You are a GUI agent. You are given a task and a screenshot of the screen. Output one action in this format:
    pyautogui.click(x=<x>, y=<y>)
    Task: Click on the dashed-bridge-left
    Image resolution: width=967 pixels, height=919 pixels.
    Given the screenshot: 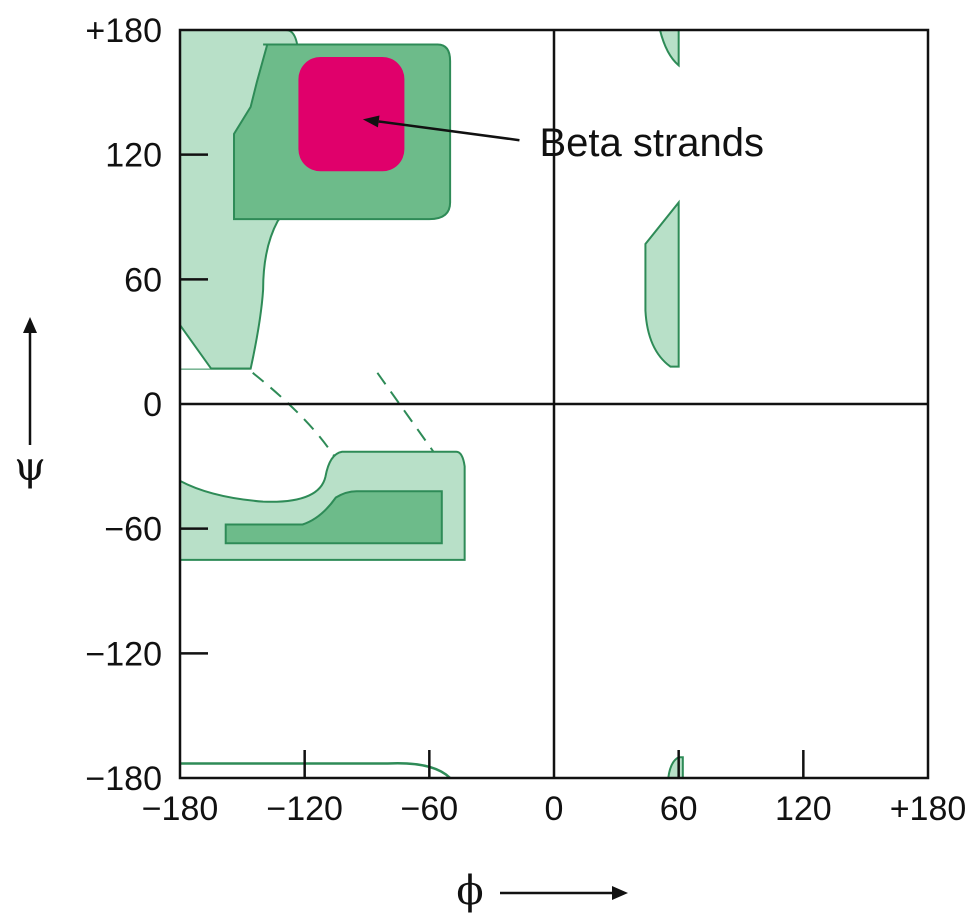 What is the action you would take?
    pyautogui.click(x=295, y=420)
    